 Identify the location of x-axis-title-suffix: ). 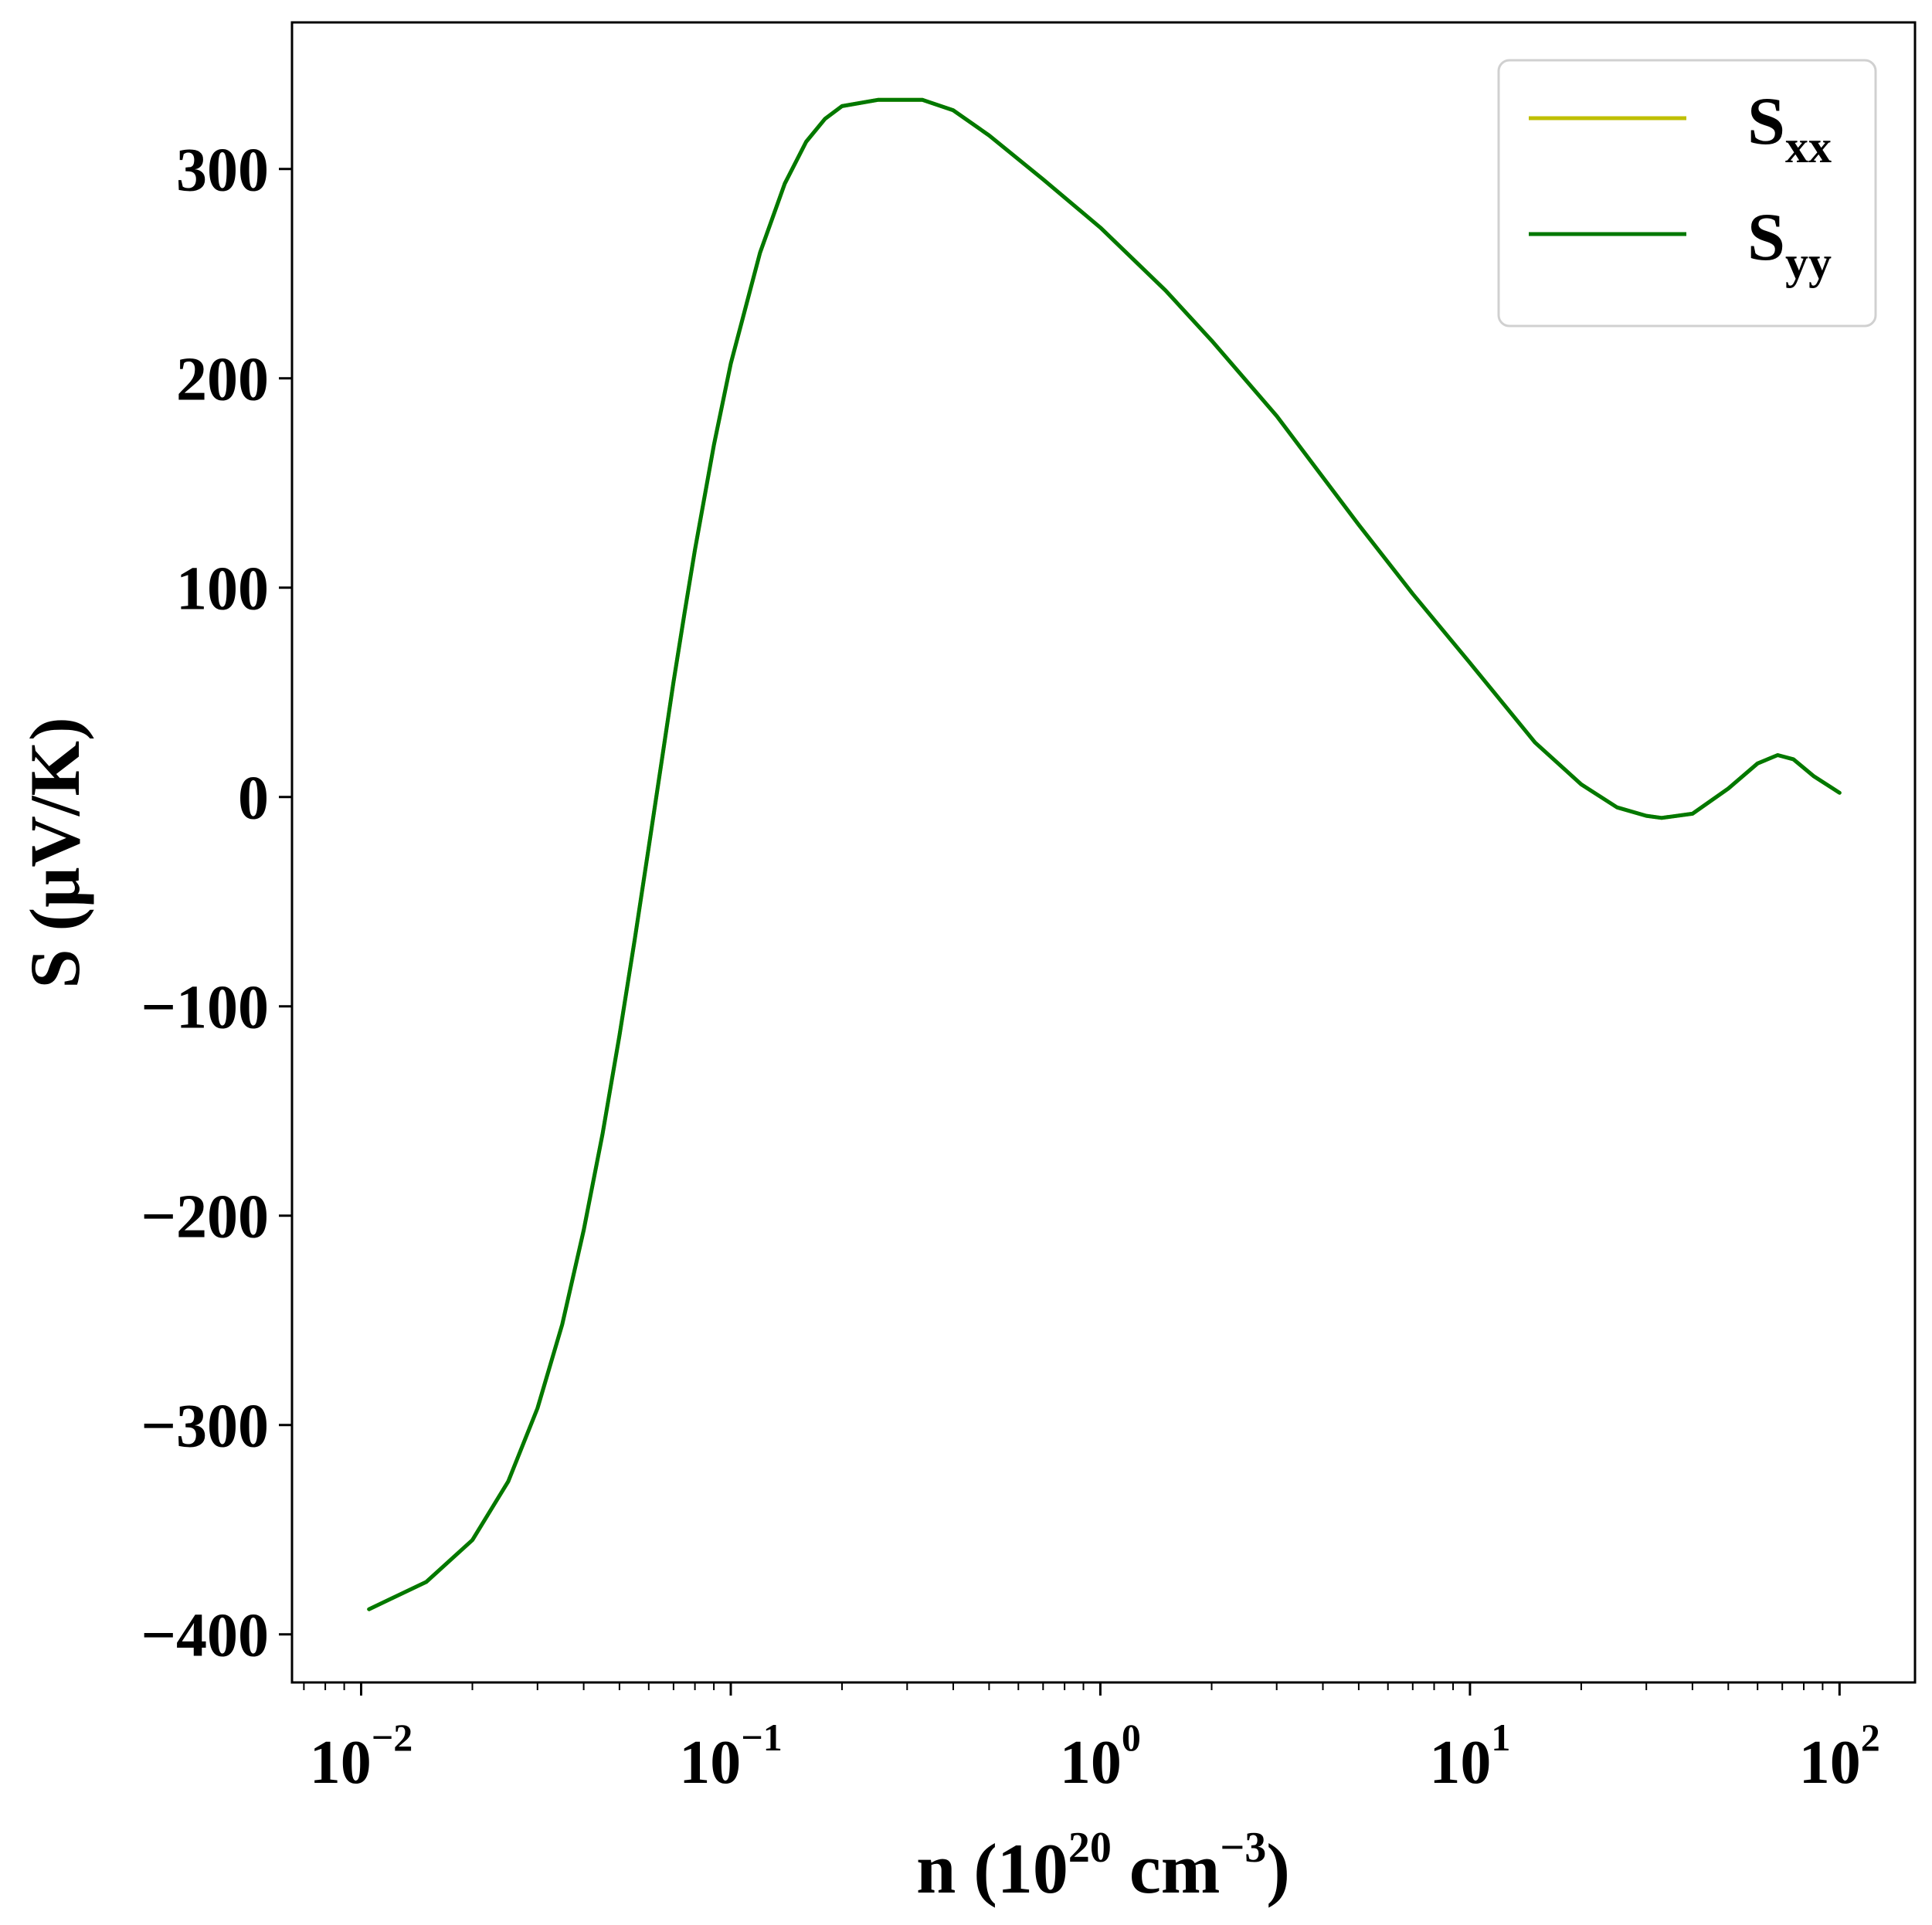
(1278, 1868).